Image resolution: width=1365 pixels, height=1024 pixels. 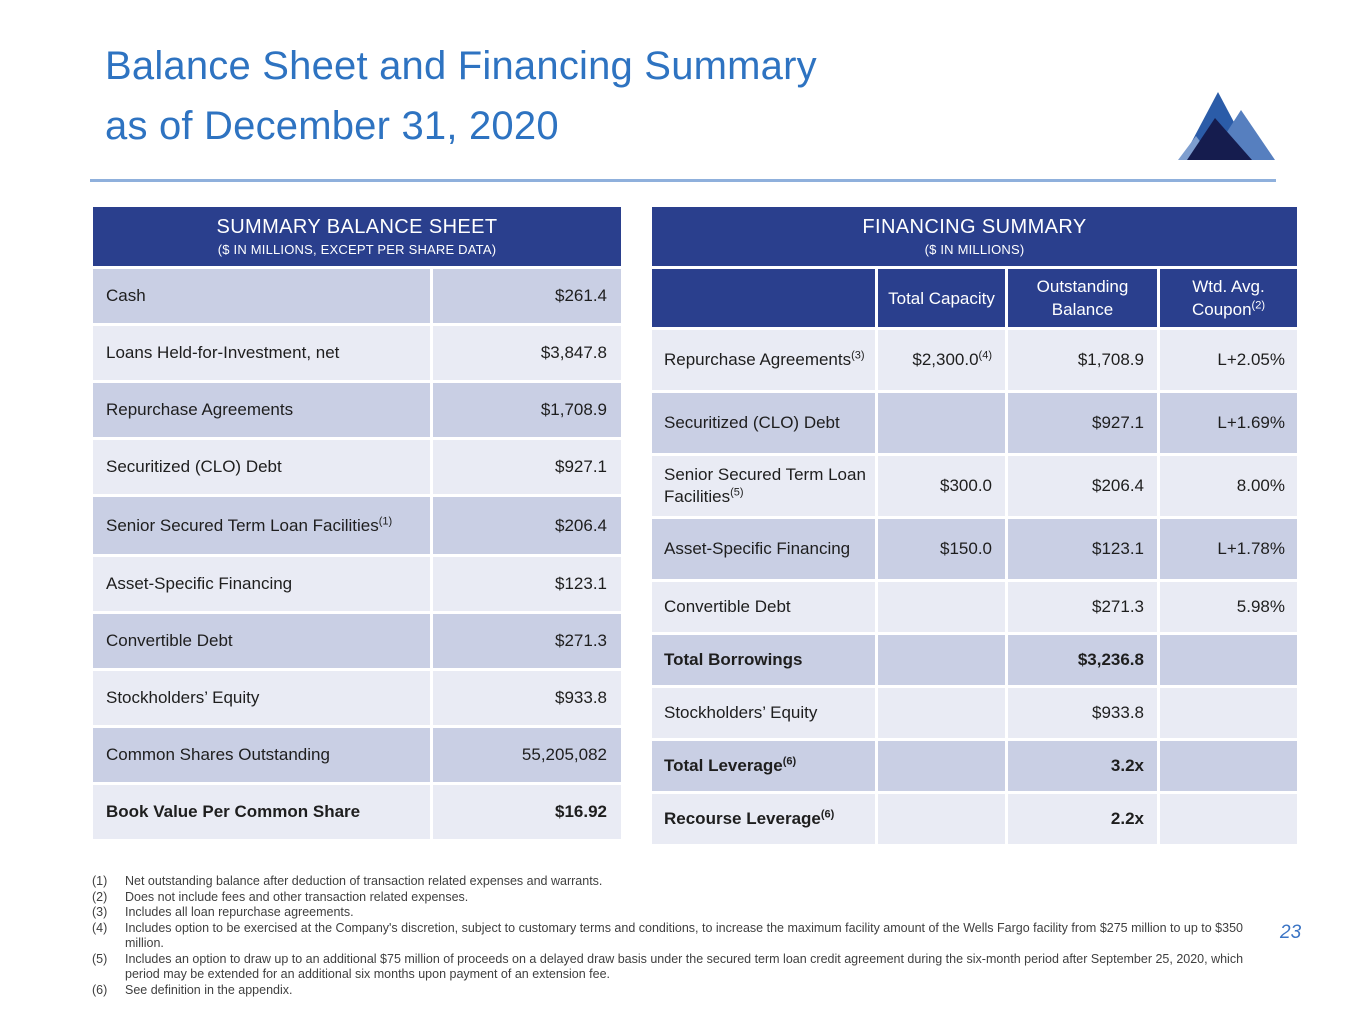 I want to click on row-capacity: $2,300.0(4), so click(x=941, y=360).